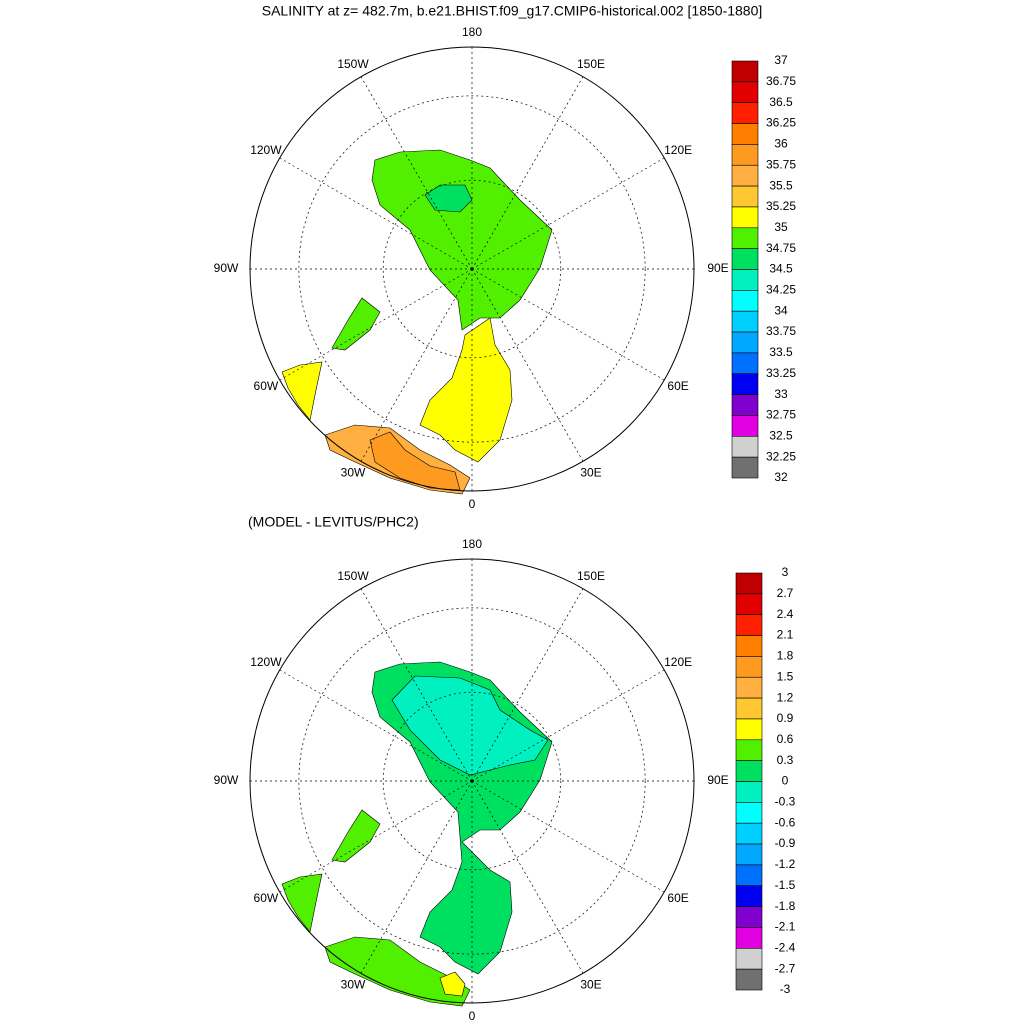  What do you see at coordinates (781, 352) in the screenshot?
I see `colorbar-label: 33.5` at bounding box center [781, 352].